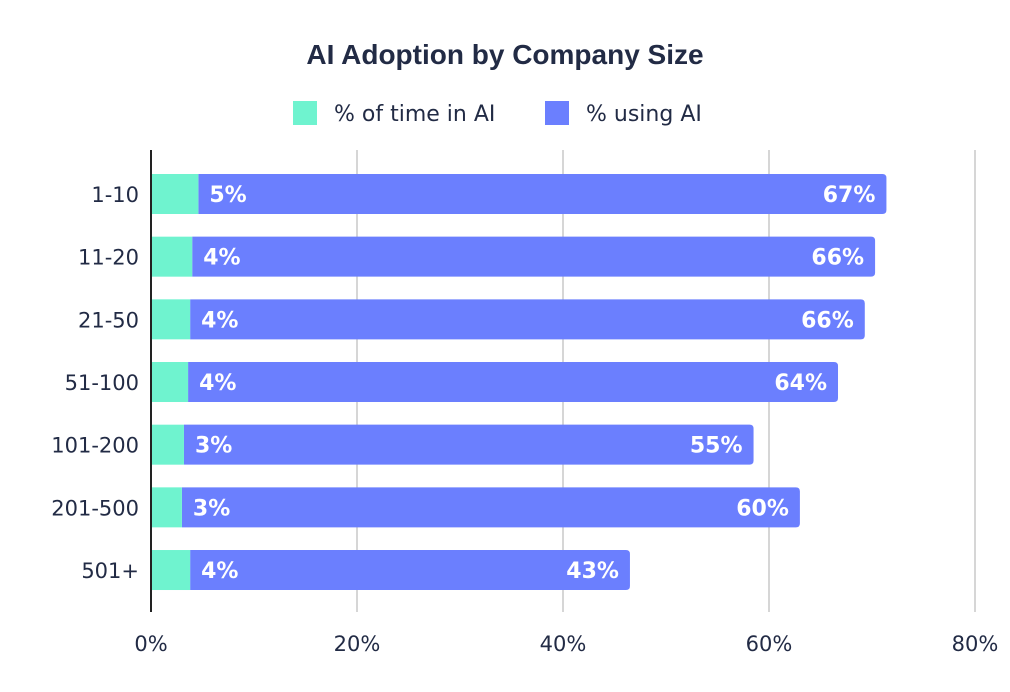 The width and height of the screenshot is (1010, 692). Describe the element at coordinates (497, 114) in the screenshot. I see `legend: % of time in AI % using AI` at that location.